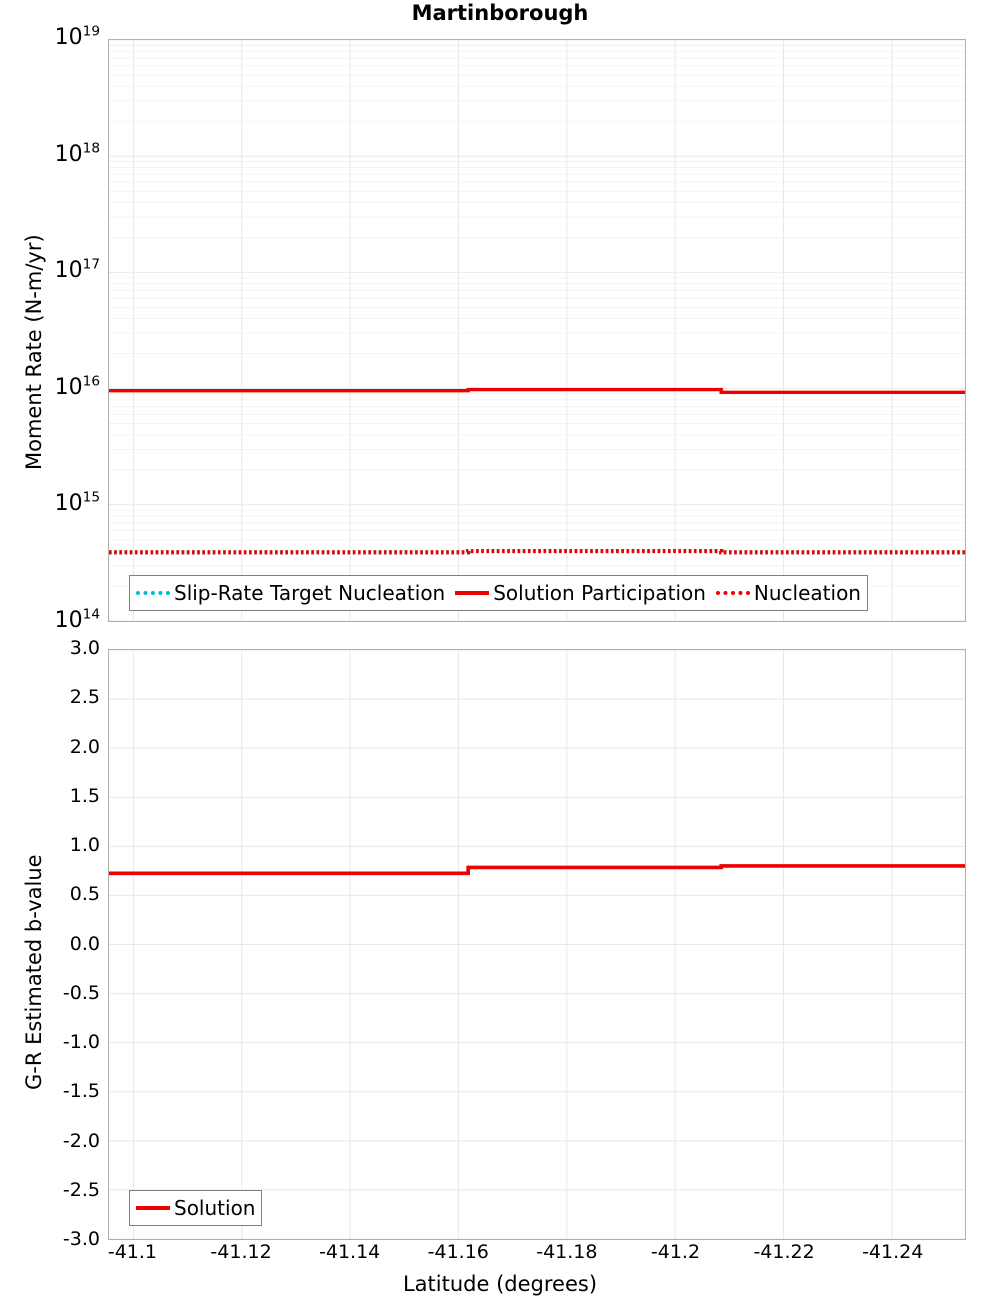 Image resolution: width=1000 pixels, height=1300 pixels. What do you see at coordinates (675, 1252) in the screenshot?
I see `xtick-5: -41.2` at bounding box center [675, 1252].